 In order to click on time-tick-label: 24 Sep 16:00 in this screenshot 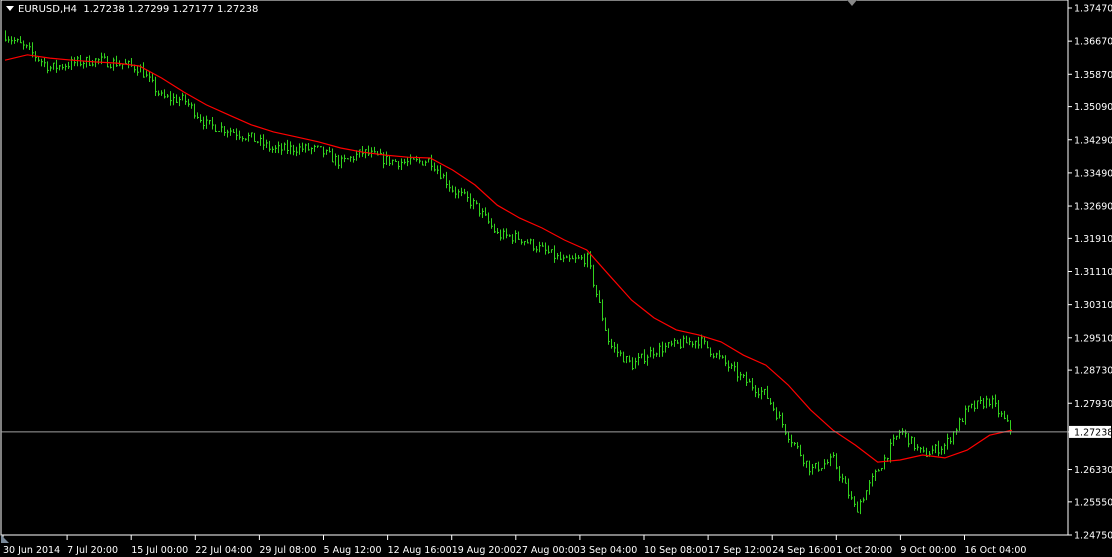, I will do `click(803, 550)`.